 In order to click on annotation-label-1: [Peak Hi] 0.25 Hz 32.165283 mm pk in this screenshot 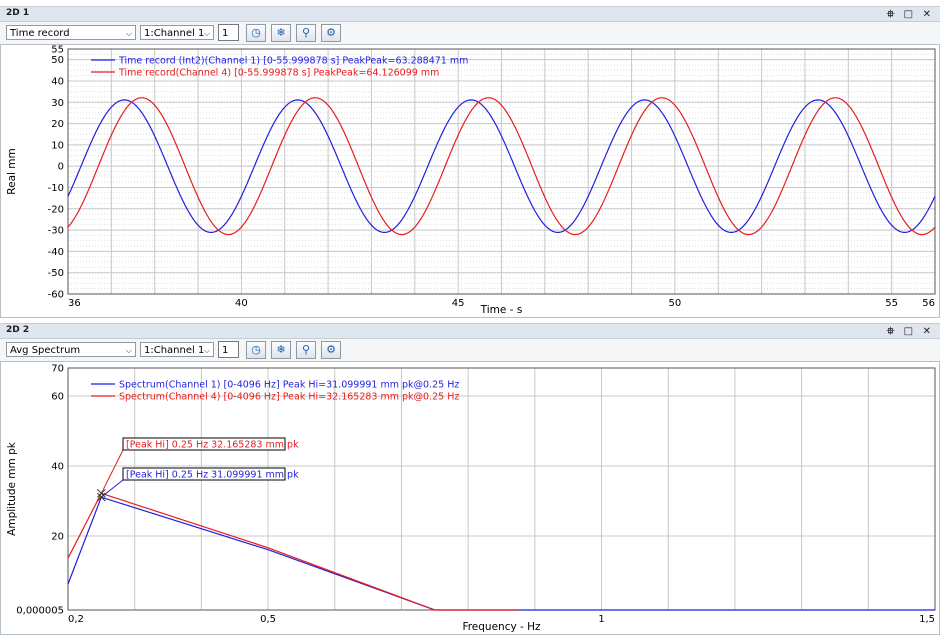, I will do `click(212, 445)`.